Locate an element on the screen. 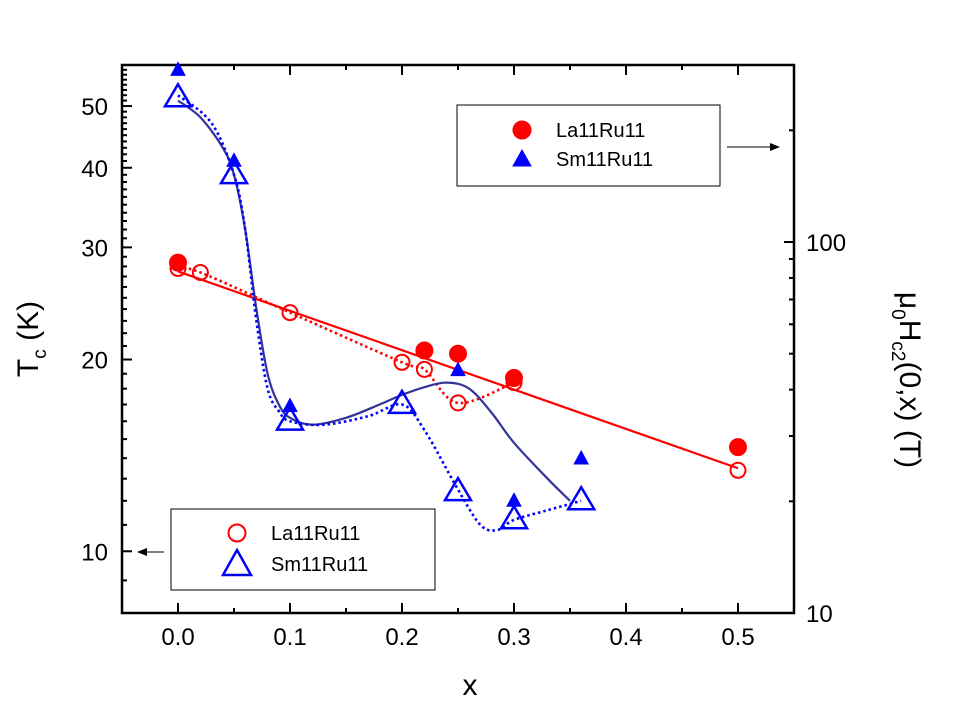 The image size is (960, 720). legend-right-box is located at coordinates (588, 145).